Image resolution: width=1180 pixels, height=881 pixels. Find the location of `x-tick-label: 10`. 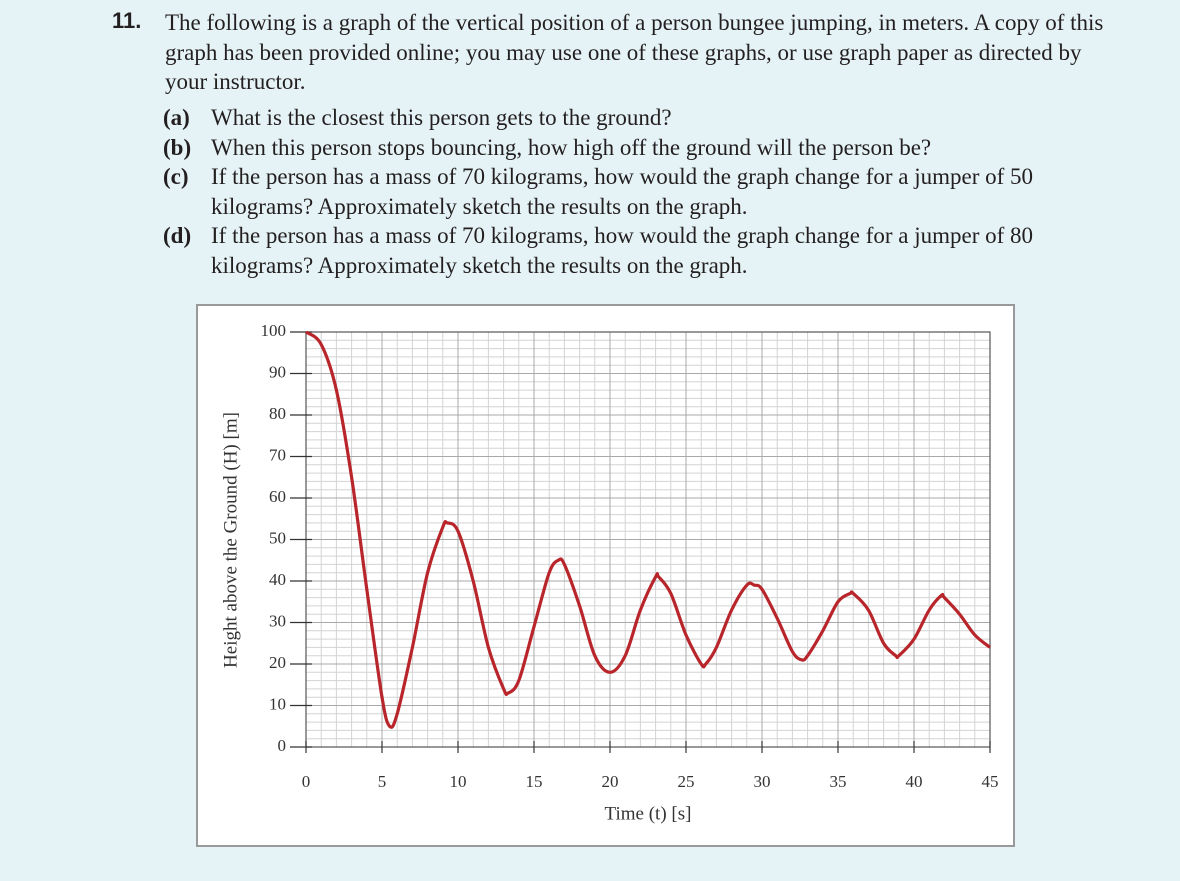

x-tick-label: 10 is located at coordinates (458, 781).